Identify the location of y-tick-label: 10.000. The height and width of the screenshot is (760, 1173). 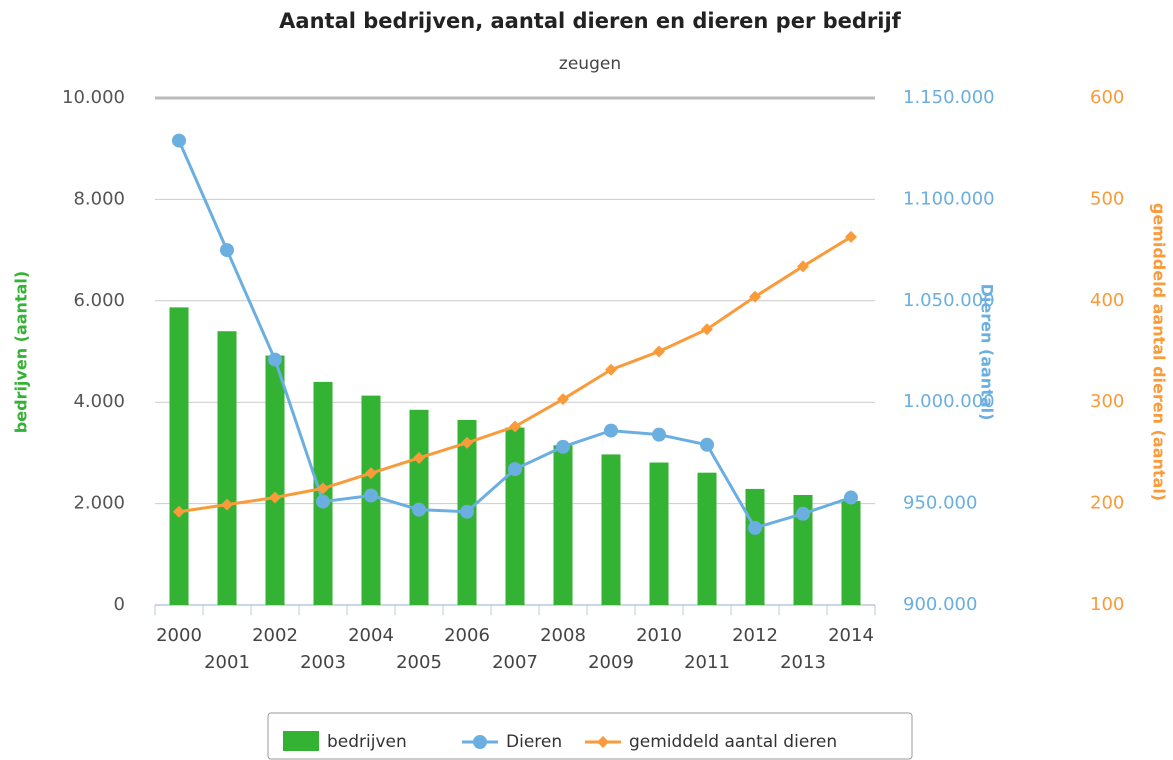
(93, 97).